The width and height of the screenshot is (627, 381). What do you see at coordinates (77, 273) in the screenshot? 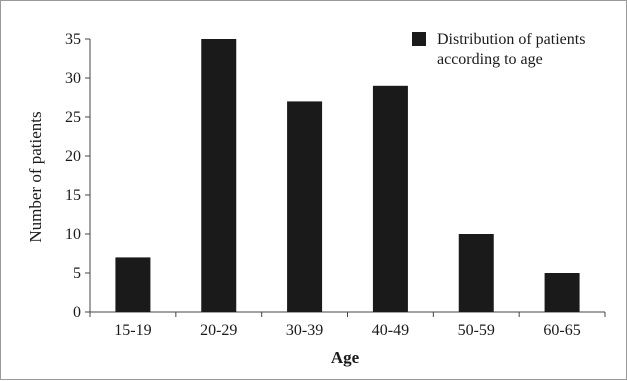
I see `y-tick-label: 5` at bounding box center [77, 273].